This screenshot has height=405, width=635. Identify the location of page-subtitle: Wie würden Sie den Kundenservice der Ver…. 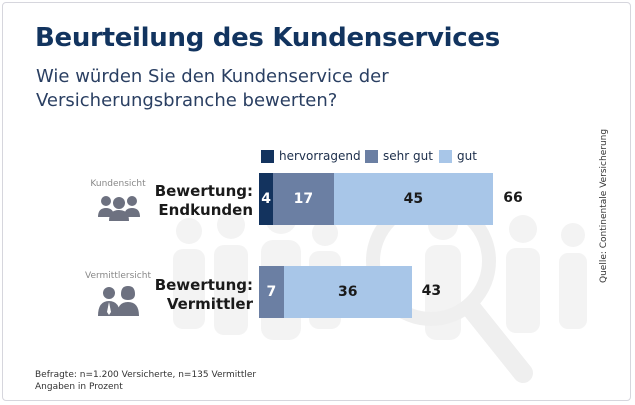
(212, 88).